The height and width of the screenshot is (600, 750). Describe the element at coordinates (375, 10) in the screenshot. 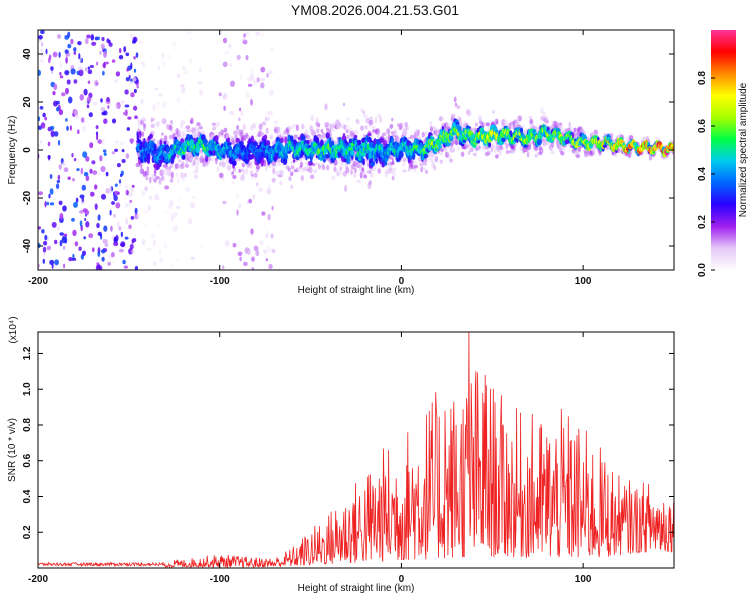

I see `chart-title: YM08.2026.004.21.53.G01` at that location.